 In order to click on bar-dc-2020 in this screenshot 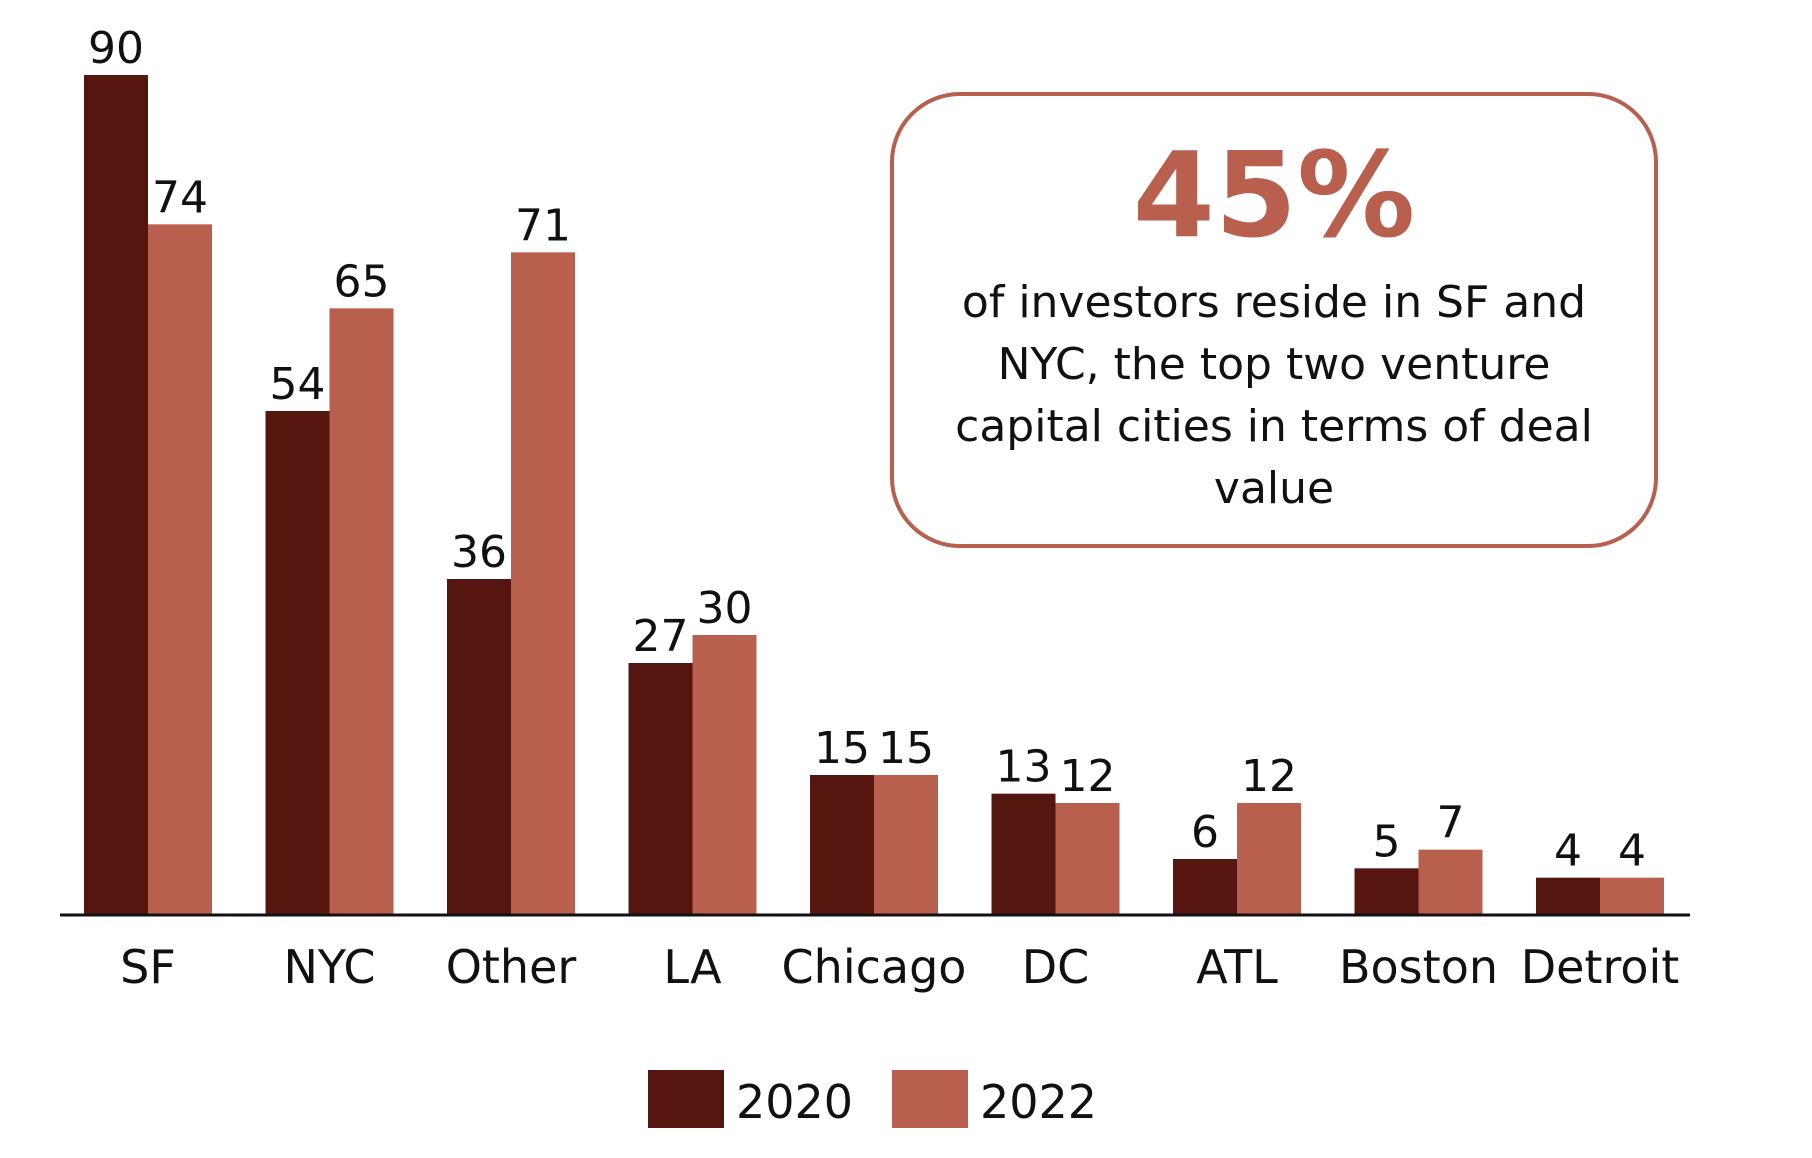, I will do `click(1023, 854)`.